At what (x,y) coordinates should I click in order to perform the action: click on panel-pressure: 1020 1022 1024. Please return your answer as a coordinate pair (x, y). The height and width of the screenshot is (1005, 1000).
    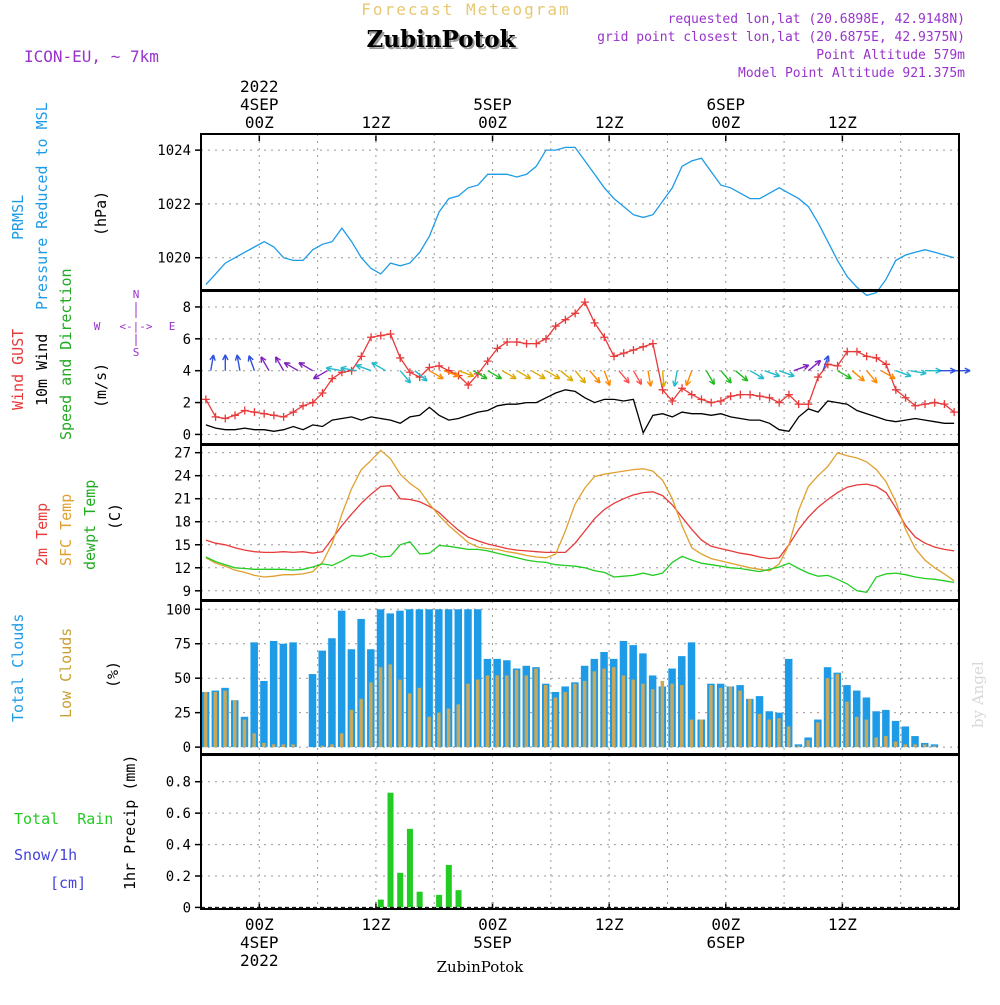
    Looking at the image, I should click on (558, 215).